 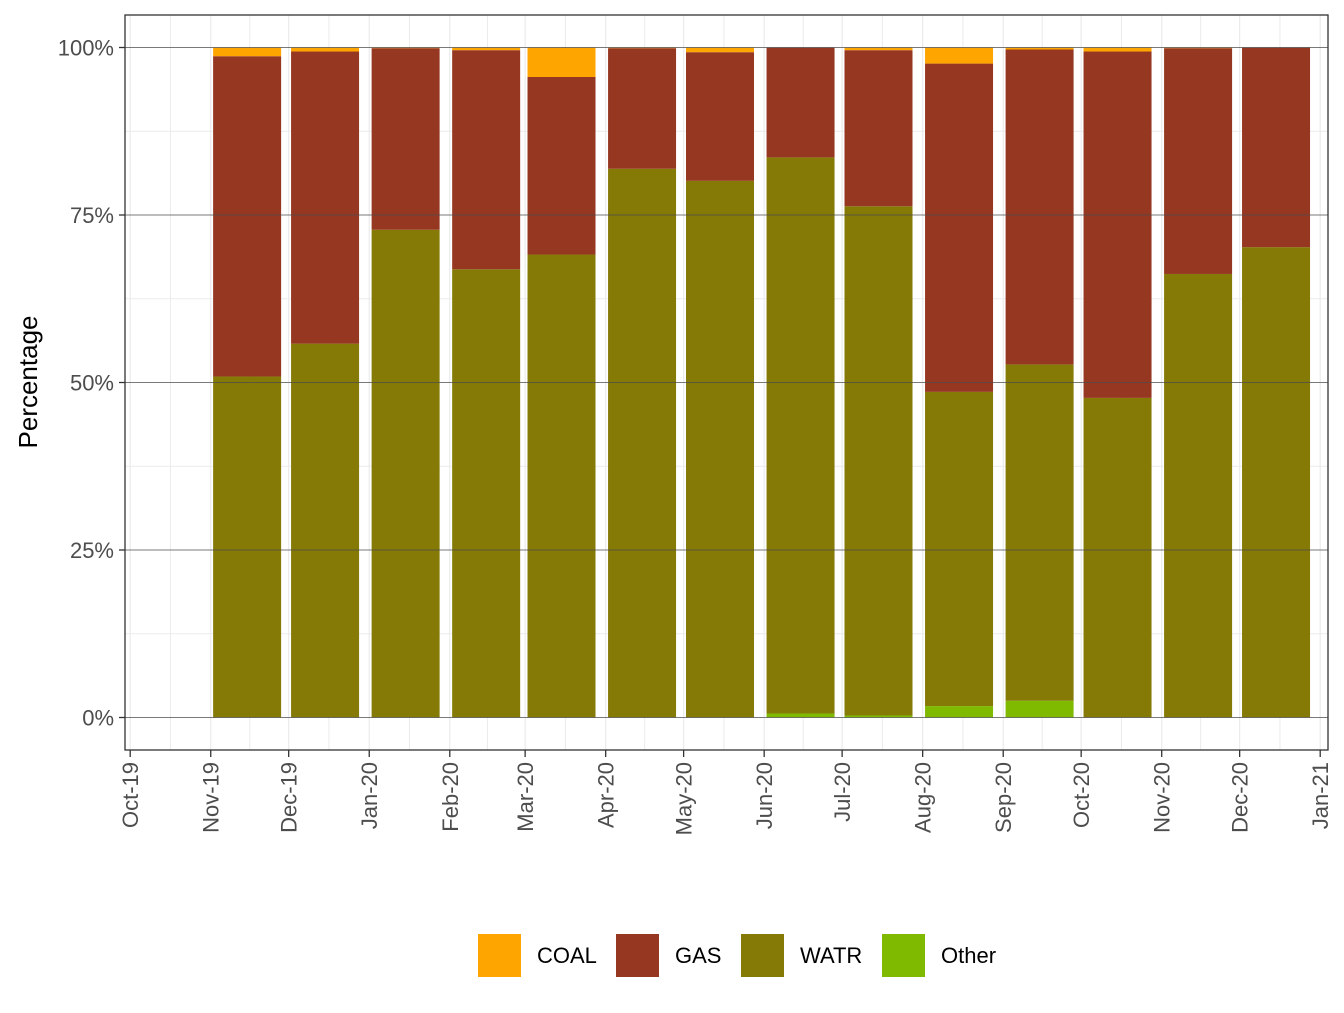 What do you see at coordinates (764, 795) in the screenshot?
I see `x-tick-label: Jun-20` at bounding box center [764, 795].